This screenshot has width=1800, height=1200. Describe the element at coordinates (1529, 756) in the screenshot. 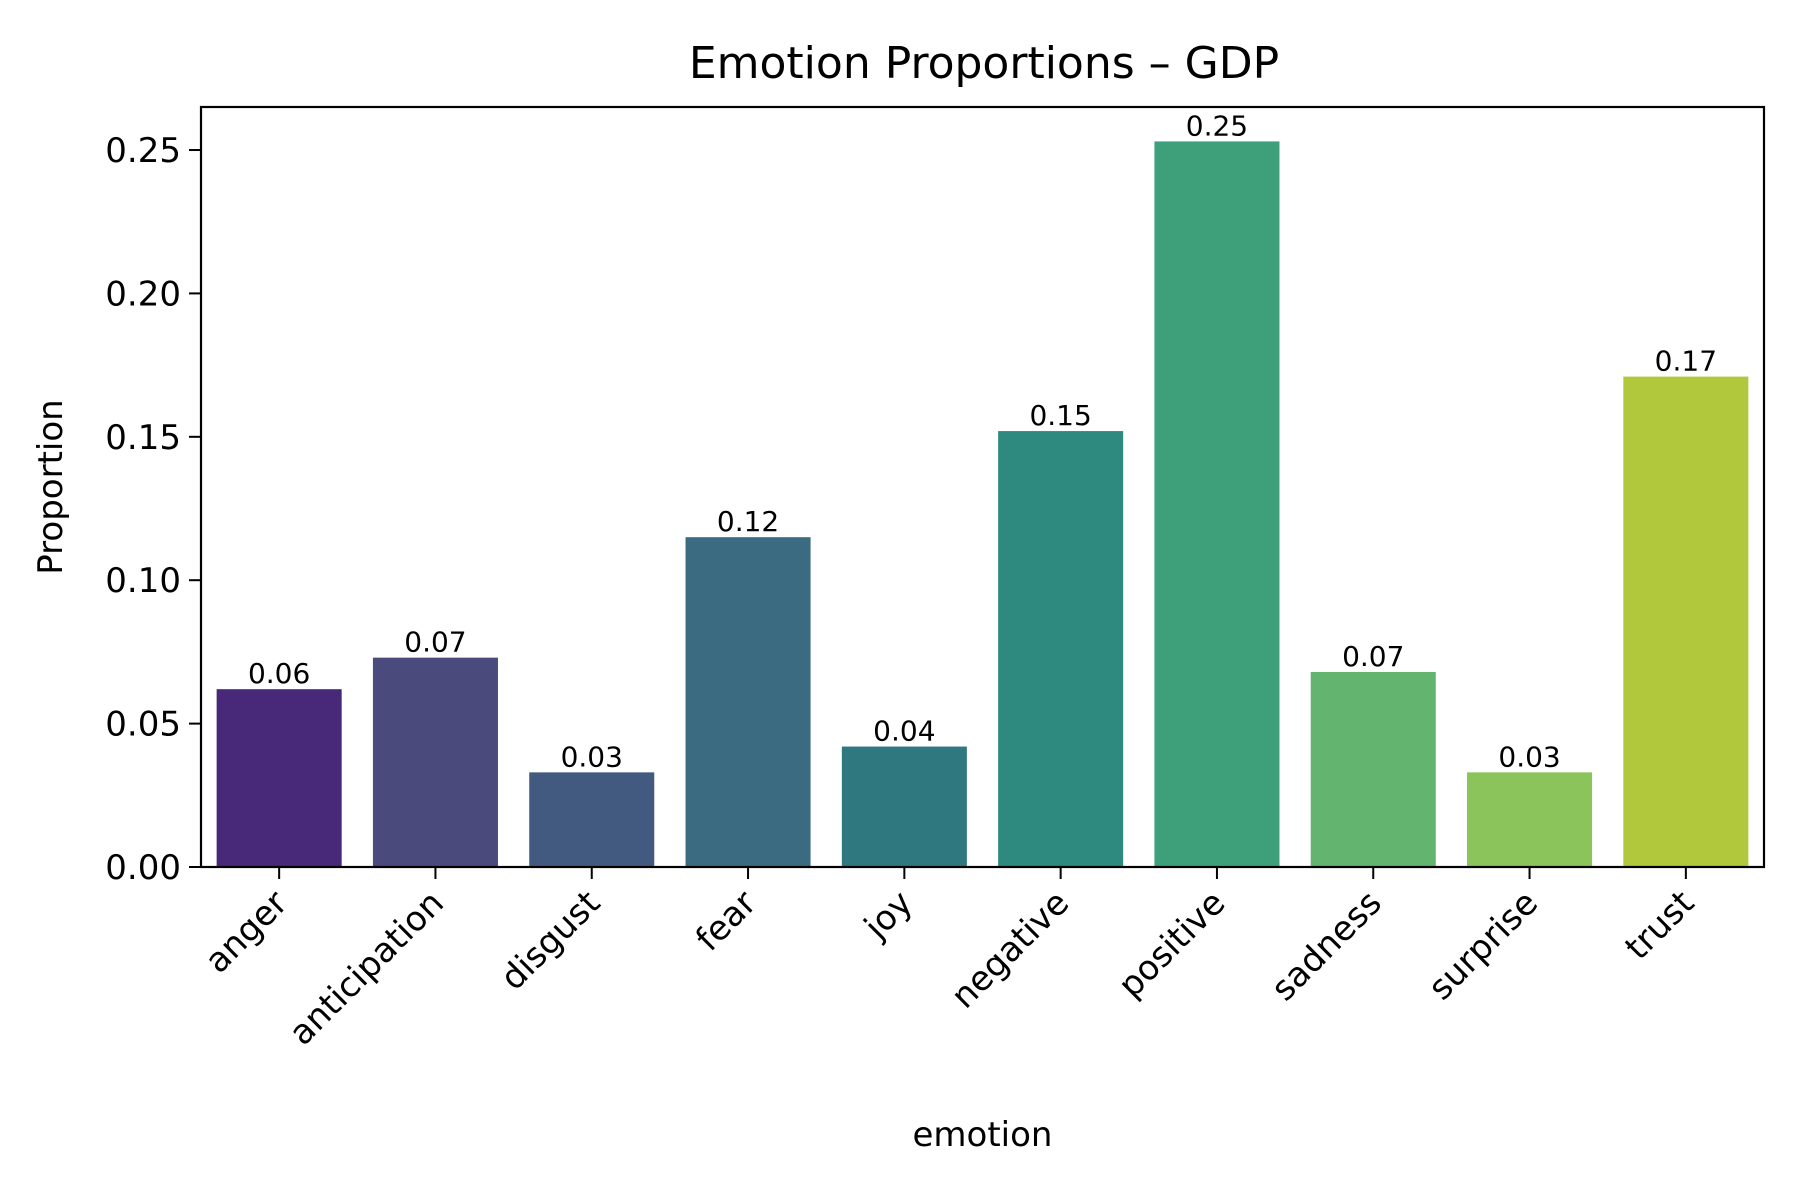

I see `data-label-surprise: 0.03` at that location.